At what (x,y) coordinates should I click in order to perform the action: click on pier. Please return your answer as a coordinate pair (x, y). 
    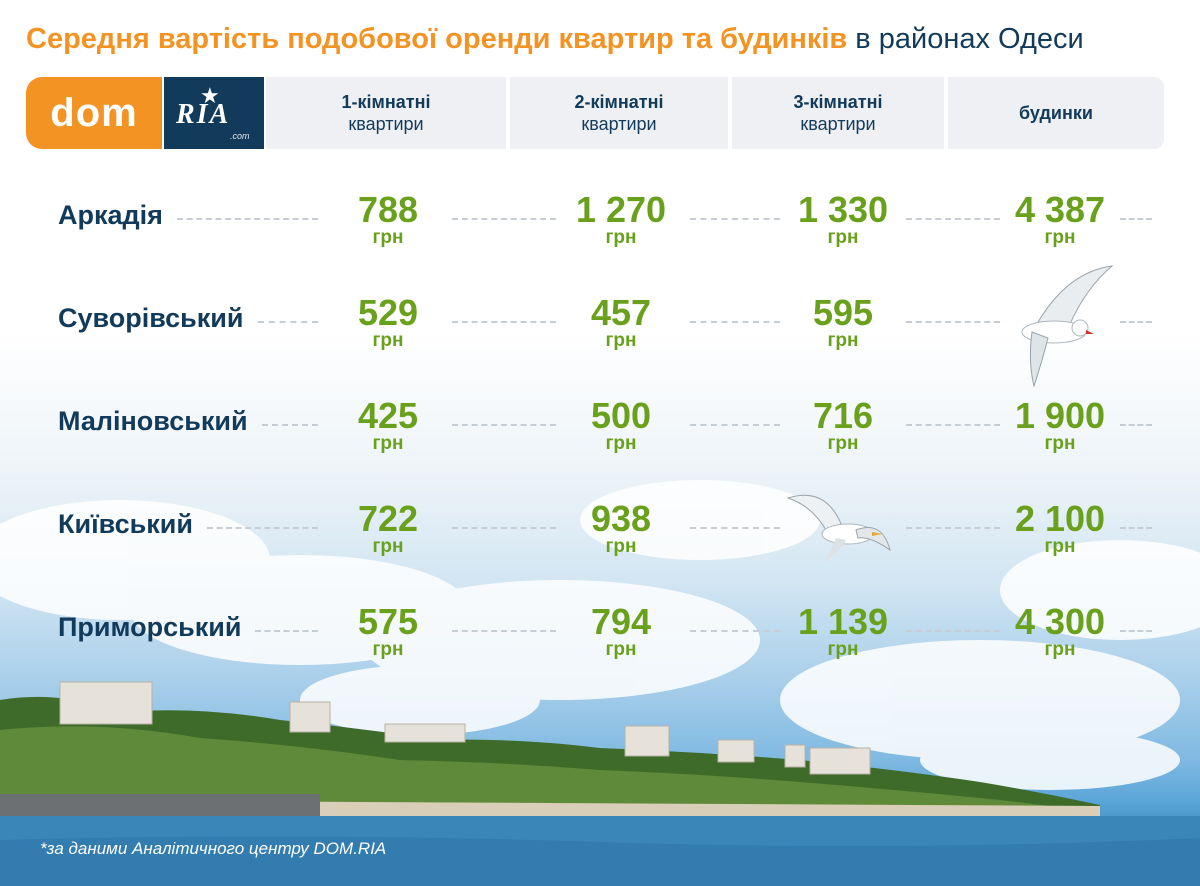
    Looking at the image, I should click on (160, 805).